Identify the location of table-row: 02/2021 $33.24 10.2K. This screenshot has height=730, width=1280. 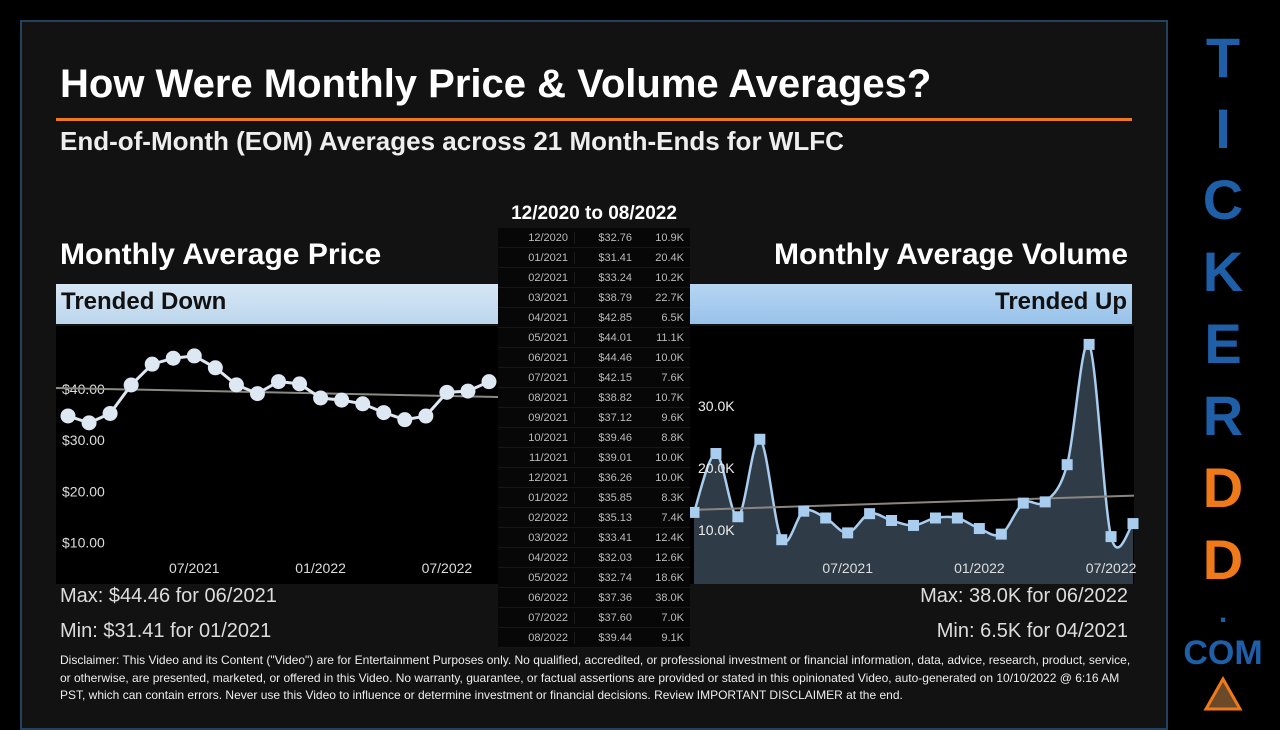
(594, 278).